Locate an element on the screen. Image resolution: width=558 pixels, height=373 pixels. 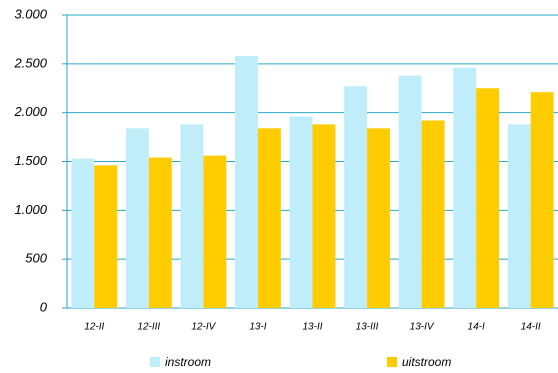
y-tick-label: 1.500 is located at coordinates (30, 160).